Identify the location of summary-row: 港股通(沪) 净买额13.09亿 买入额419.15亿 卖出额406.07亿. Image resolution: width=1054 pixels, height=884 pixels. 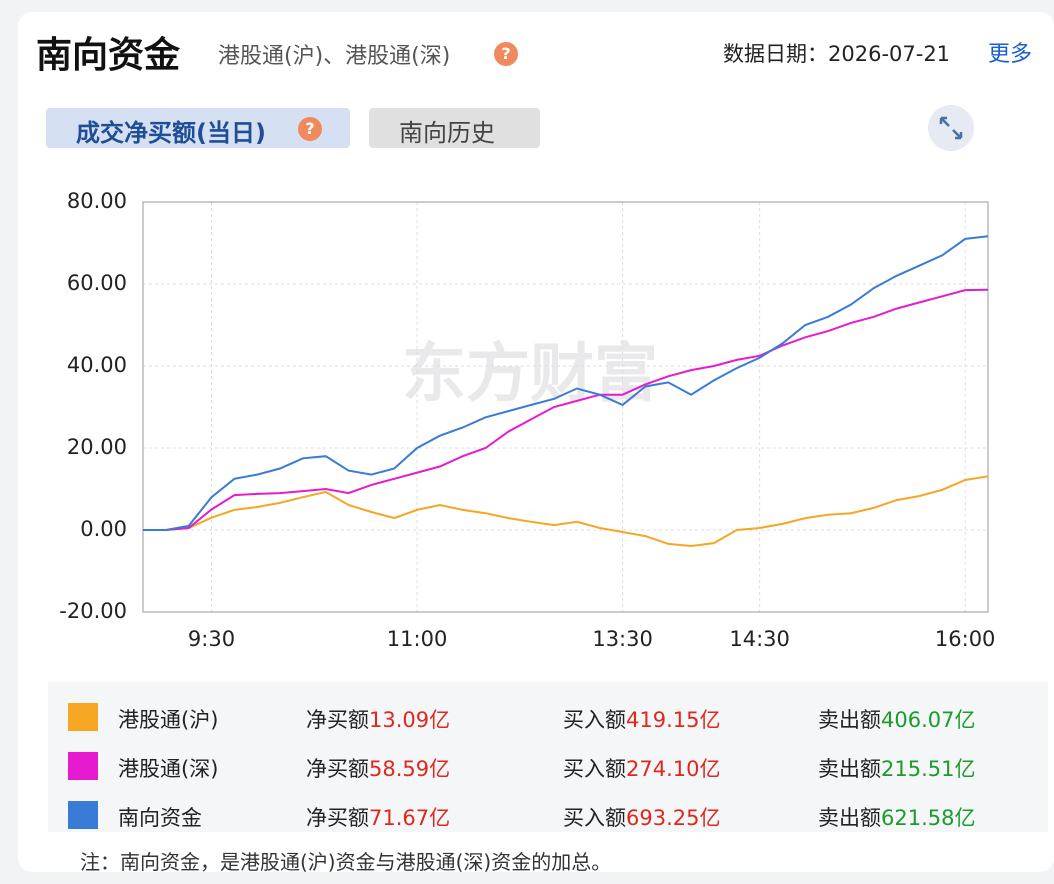
(548, 717).